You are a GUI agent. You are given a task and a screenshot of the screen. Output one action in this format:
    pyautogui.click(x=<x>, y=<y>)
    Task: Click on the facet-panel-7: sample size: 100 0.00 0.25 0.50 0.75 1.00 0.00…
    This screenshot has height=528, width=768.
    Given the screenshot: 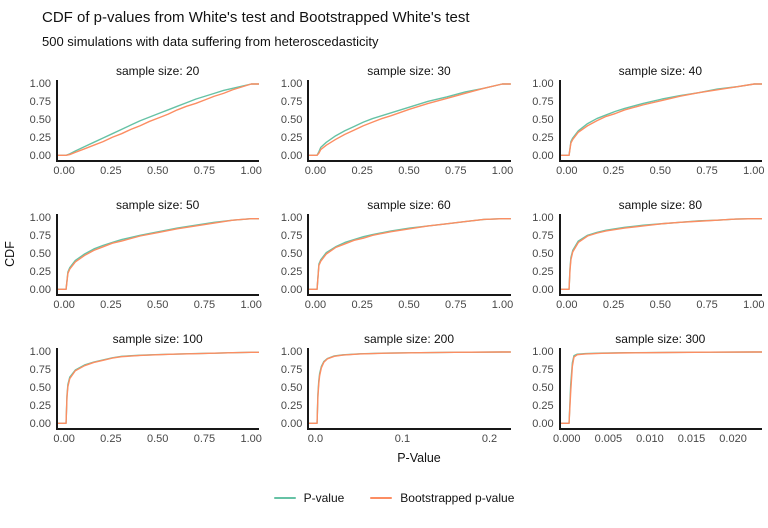 What is the action you would take?
    pyautogui.click(x=141, y=388)
    